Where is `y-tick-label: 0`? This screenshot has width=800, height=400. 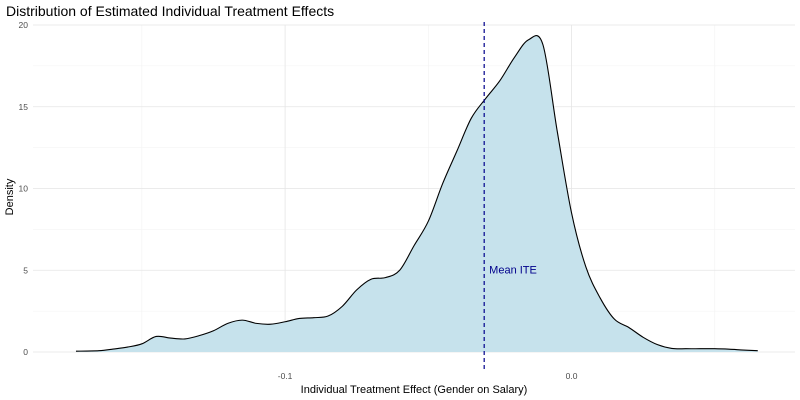 y-tick-label: 0 is located at coordinates (25, 352).